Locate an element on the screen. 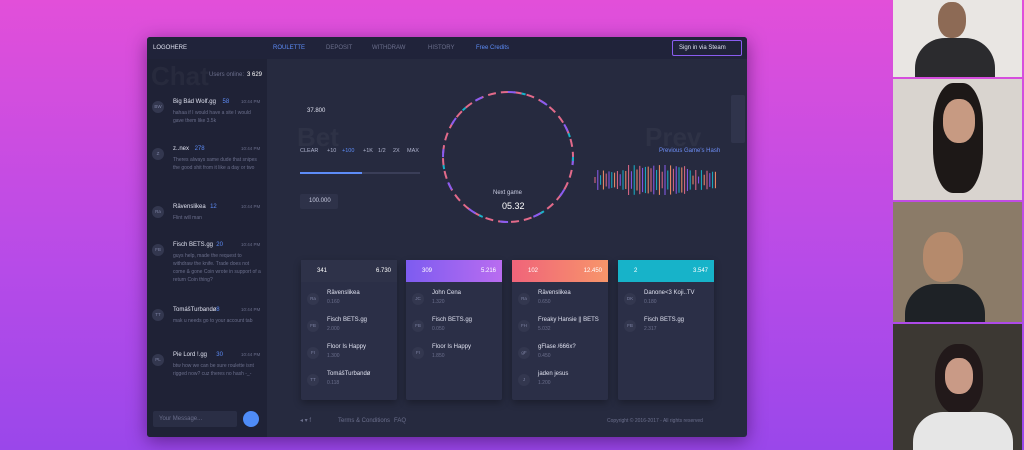 This screenshot has height=450, width=1024. players-count: 309 is located at coordinates (427, 271).